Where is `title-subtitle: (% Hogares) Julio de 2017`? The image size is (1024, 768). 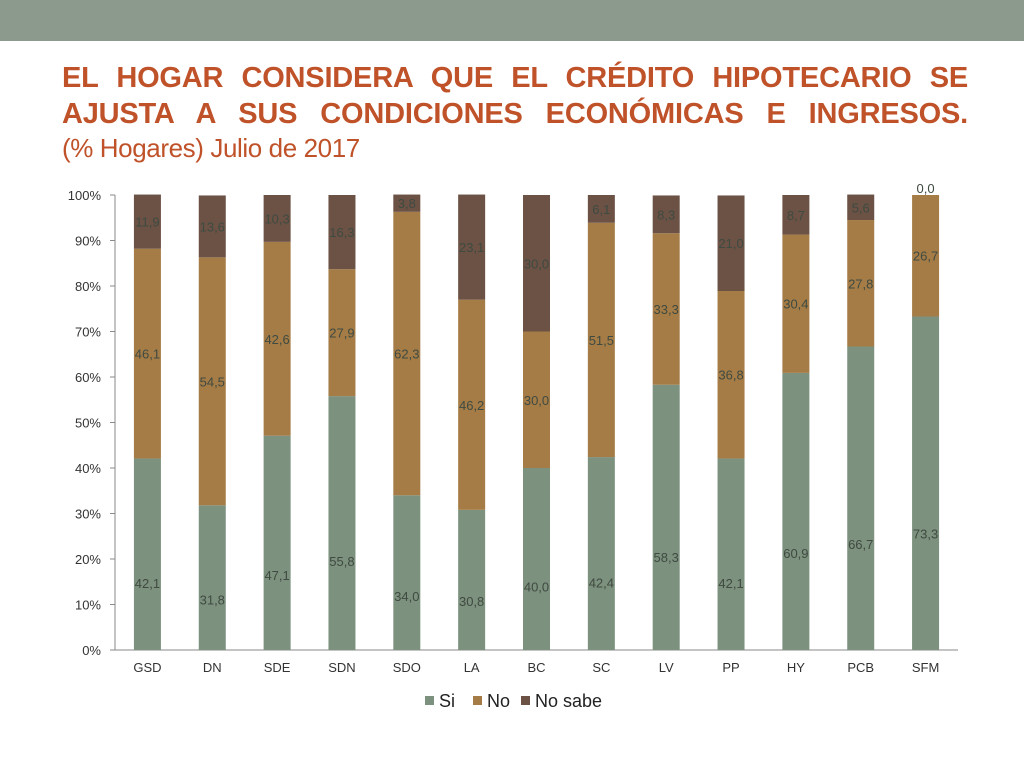 title-subtitle: (% Hogares) Julio de 2017 is located at coordinates (211, 148).